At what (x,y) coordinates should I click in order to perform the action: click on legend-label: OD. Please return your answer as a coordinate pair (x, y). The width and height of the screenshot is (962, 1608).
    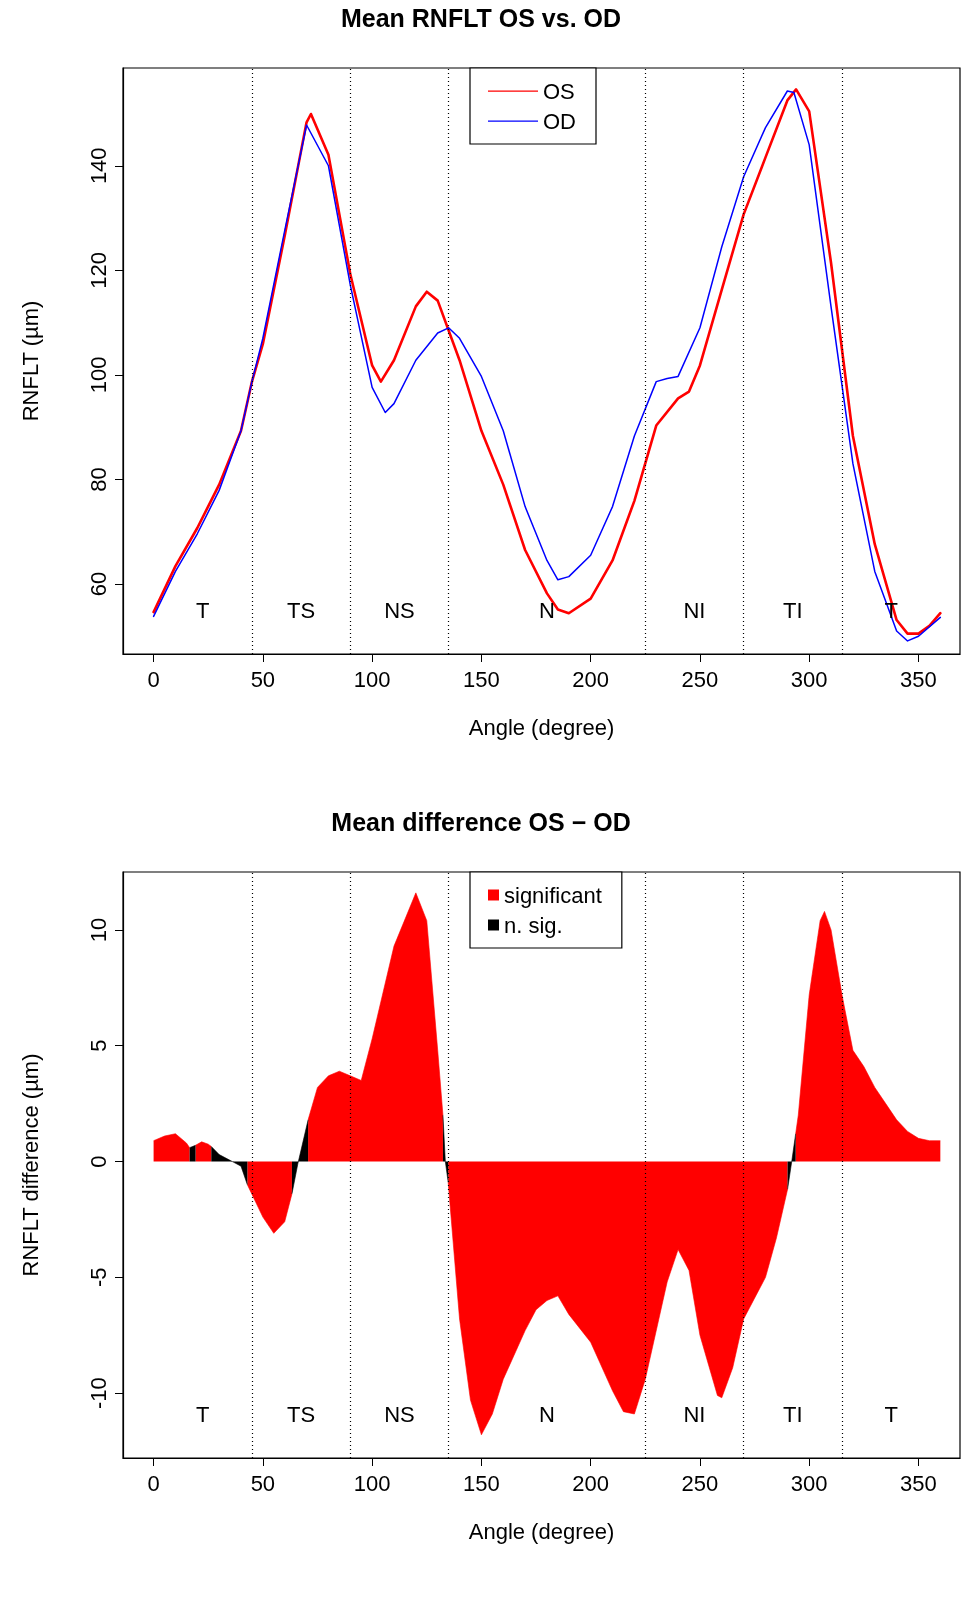
    Looking at the image, I should click on (559, 121).